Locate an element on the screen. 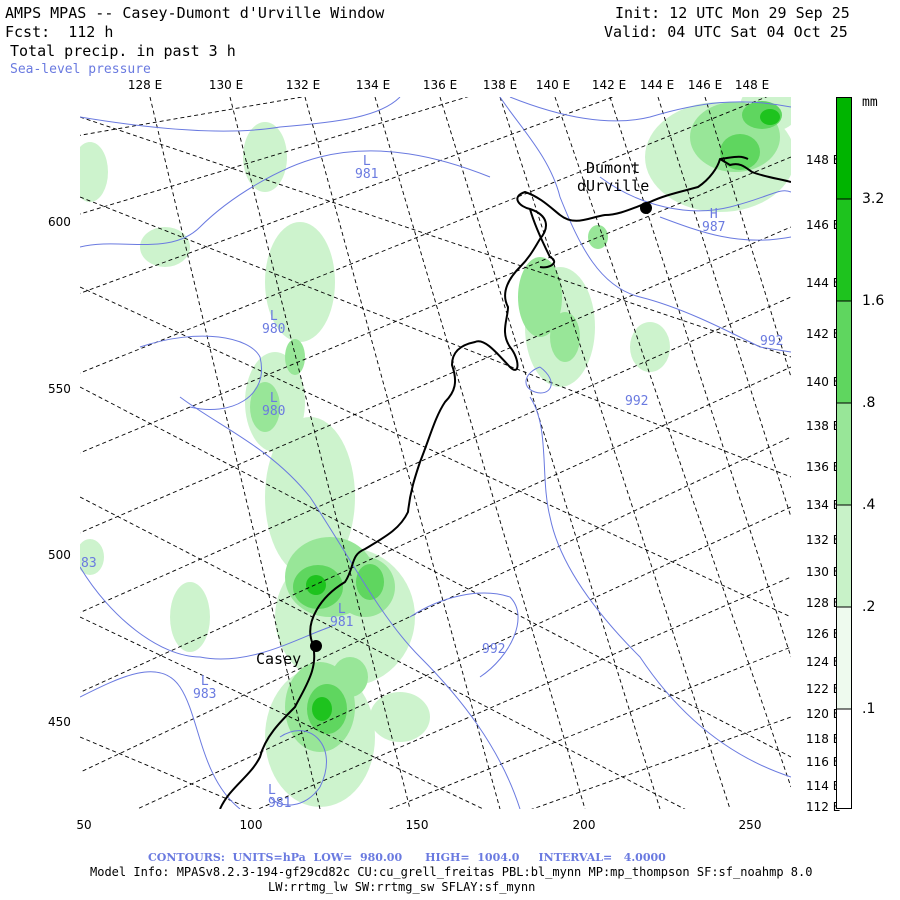 This screenshot has width=900, height=900. dumont-station-marker is located at coordinates (646, 208).